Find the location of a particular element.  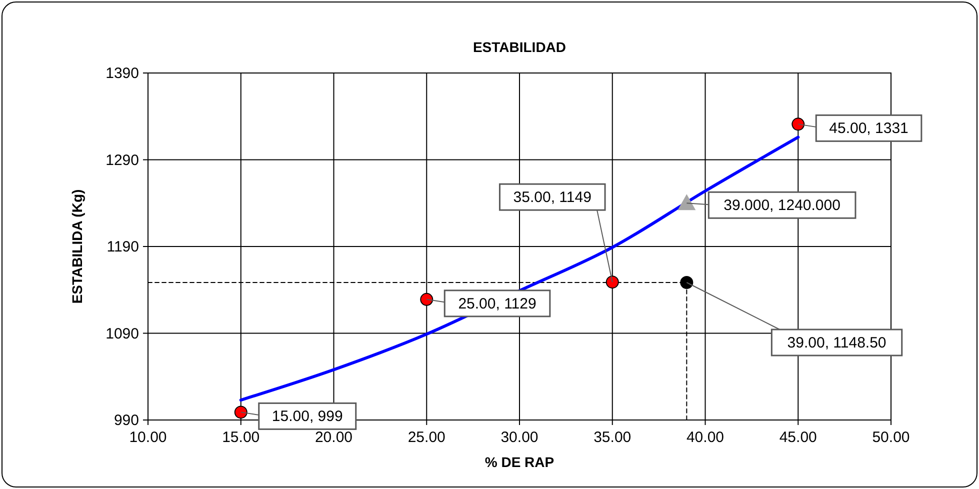

x-tick-label: 20.00 is located at coordinates (333, 437).